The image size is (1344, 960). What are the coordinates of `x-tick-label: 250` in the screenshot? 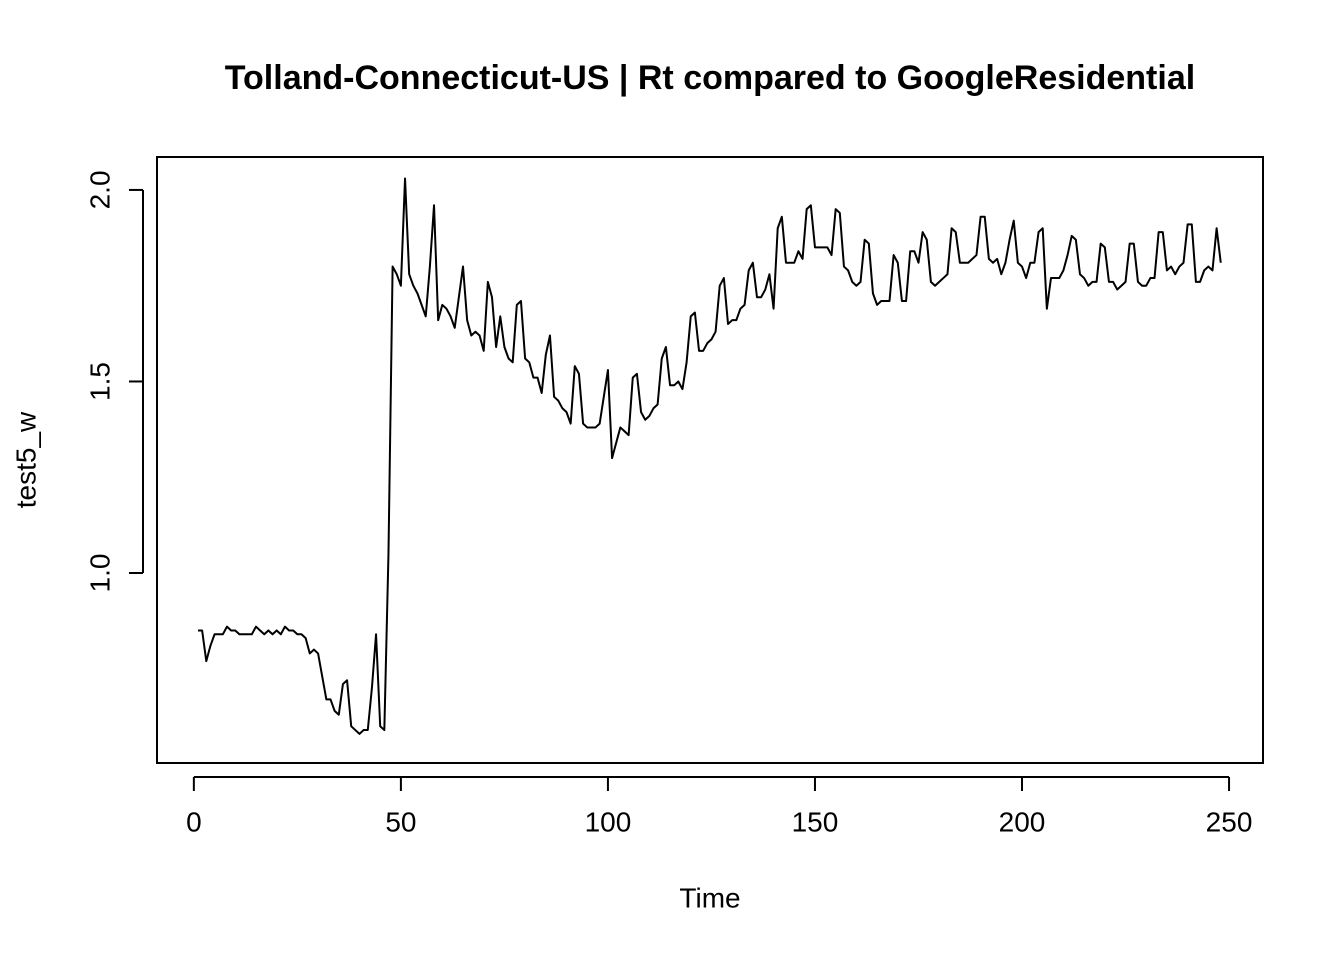 It's located at (1229, 821).